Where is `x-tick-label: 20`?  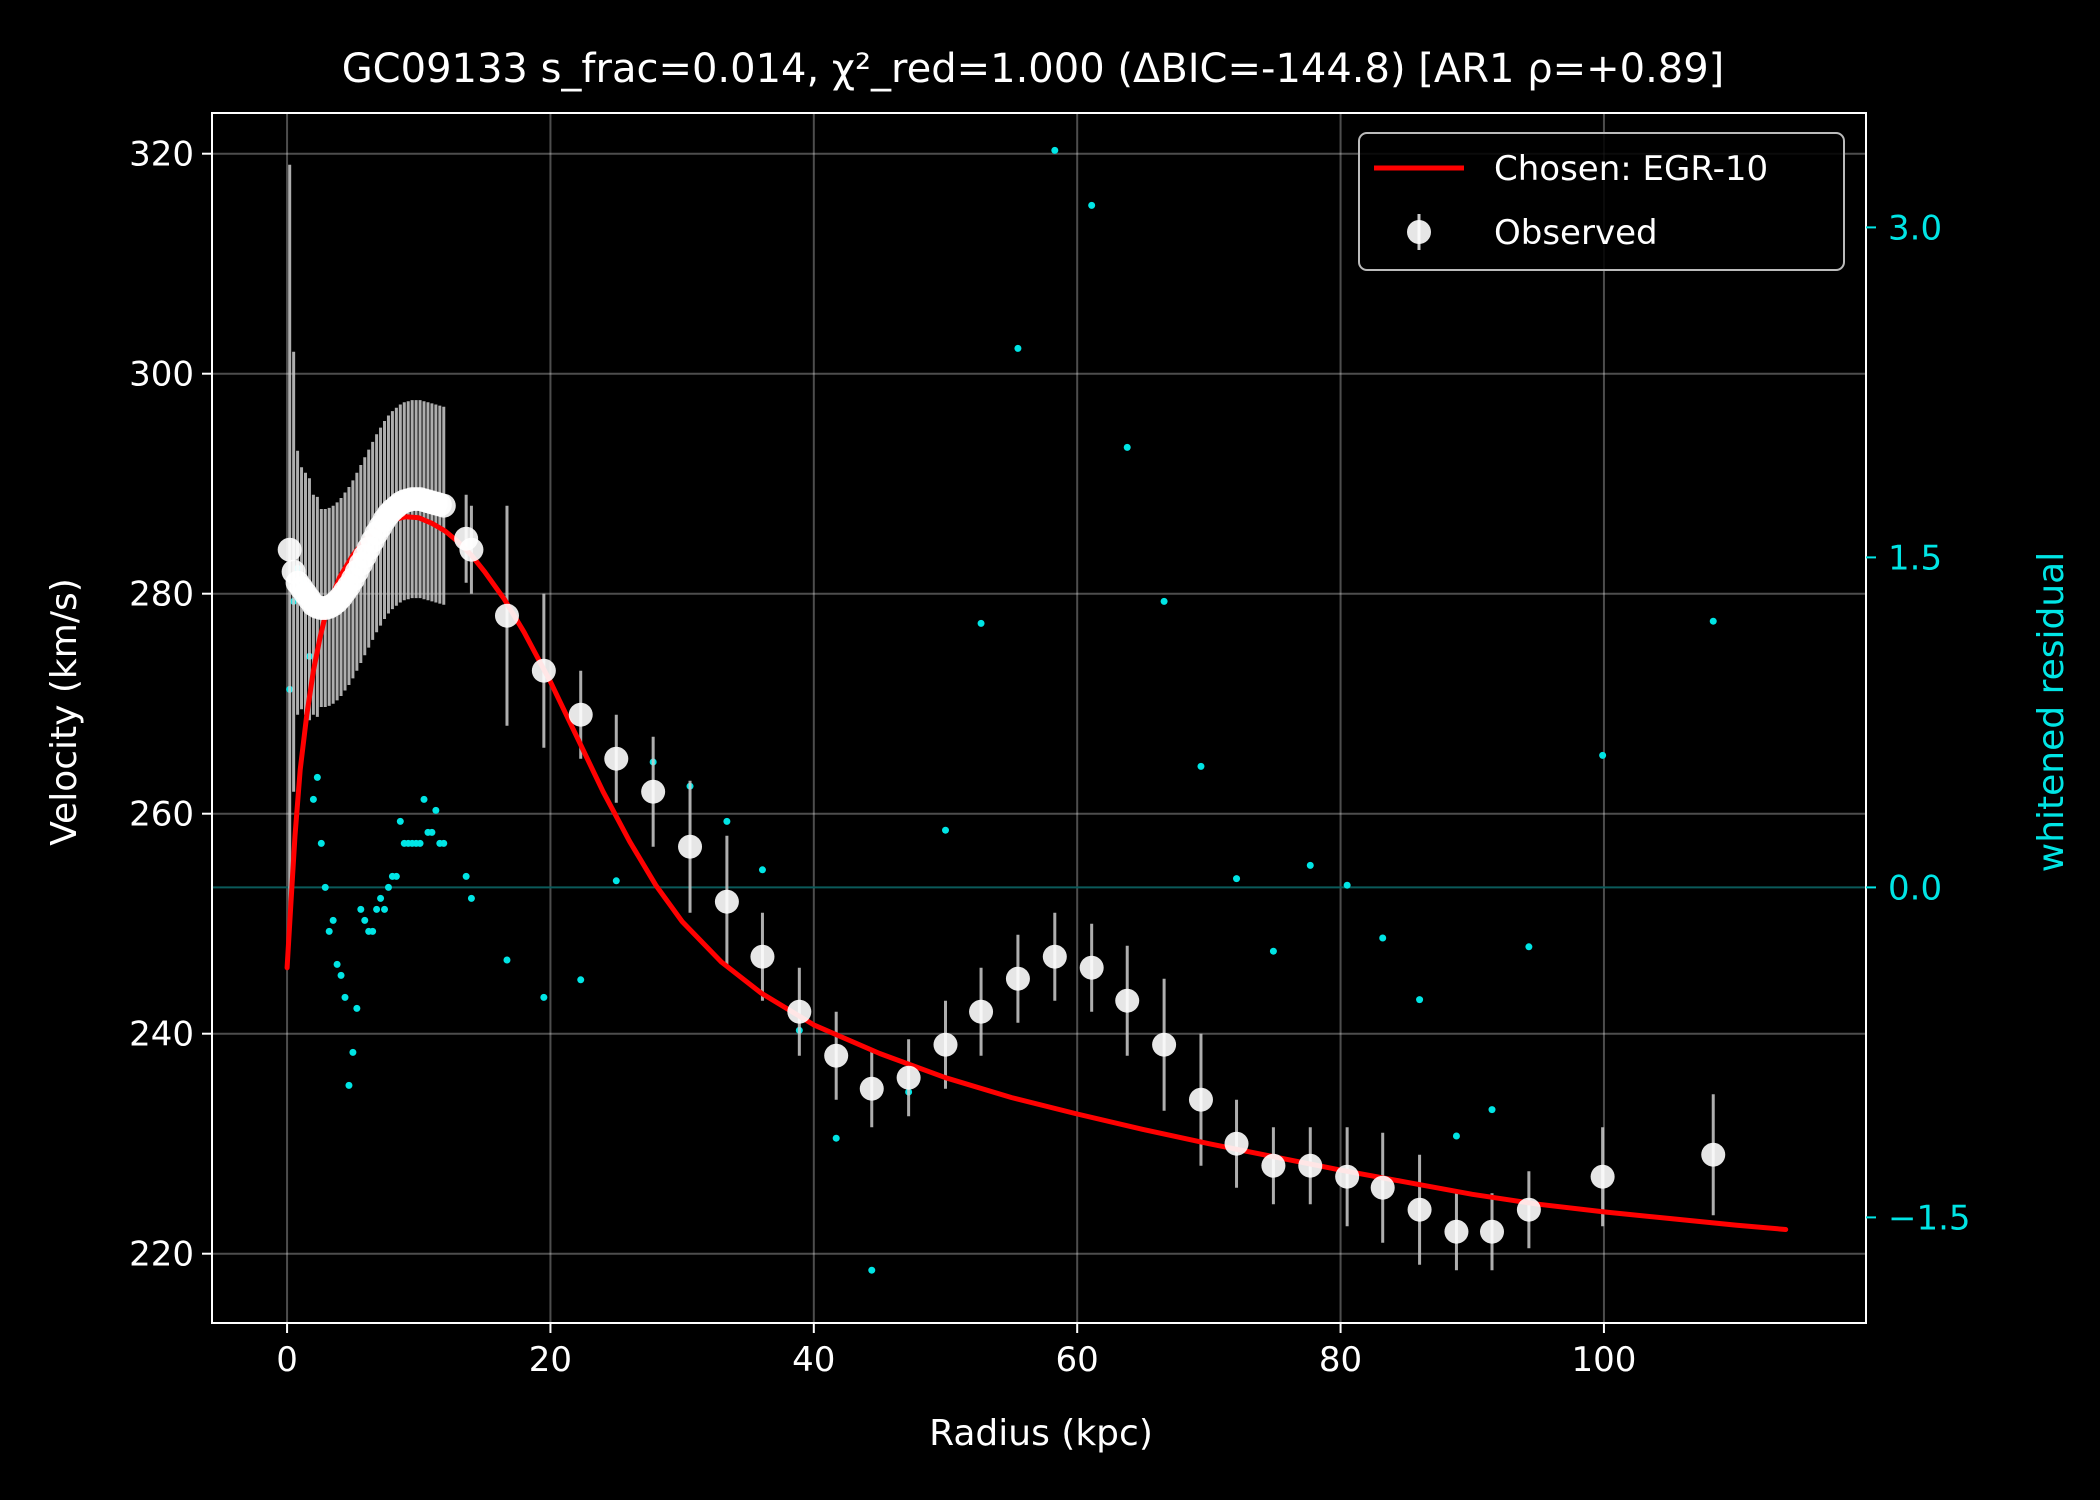 x-tick-label: 20 is located at coordinates (550, 1360).